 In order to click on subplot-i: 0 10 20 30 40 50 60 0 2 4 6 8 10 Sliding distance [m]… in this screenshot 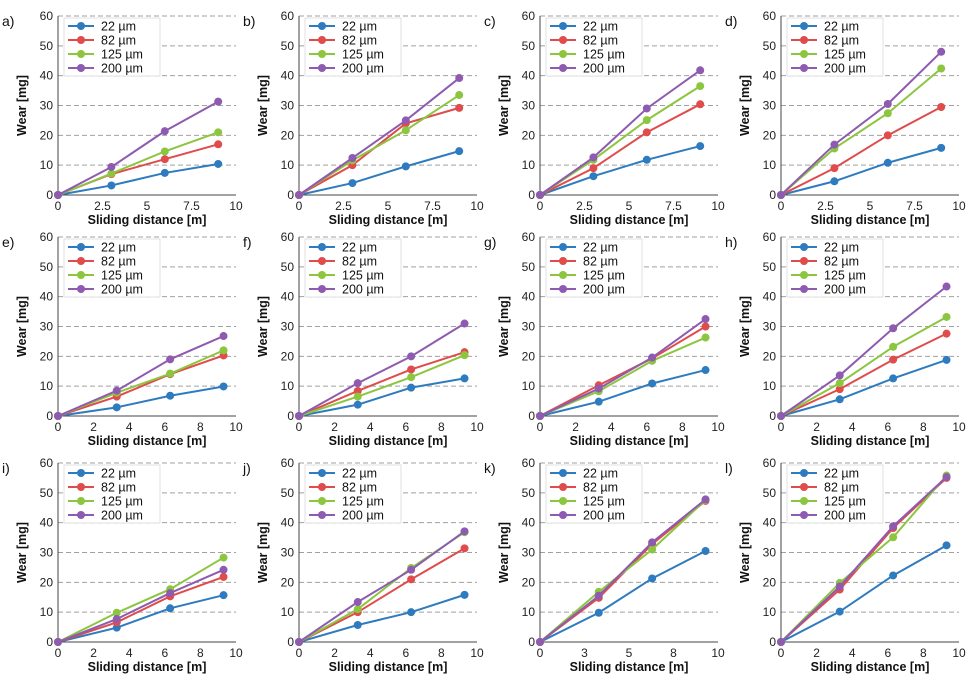, I will do `click(122, 565)`.